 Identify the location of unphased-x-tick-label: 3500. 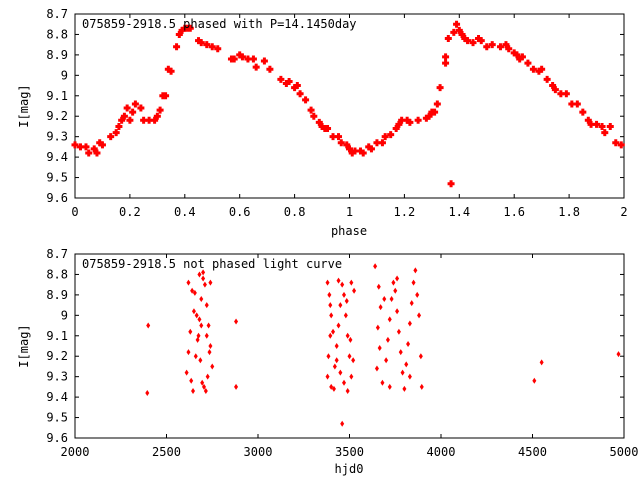
(349, 452).